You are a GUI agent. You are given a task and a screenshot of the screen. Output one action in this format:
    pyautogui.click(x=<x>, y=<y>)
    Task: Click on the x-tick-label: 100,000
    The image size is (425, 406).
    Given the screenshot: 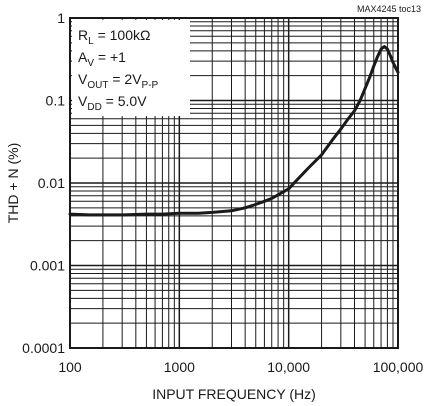 What is the action you would take?
    pyautogui.click(x=398, y=367)
    